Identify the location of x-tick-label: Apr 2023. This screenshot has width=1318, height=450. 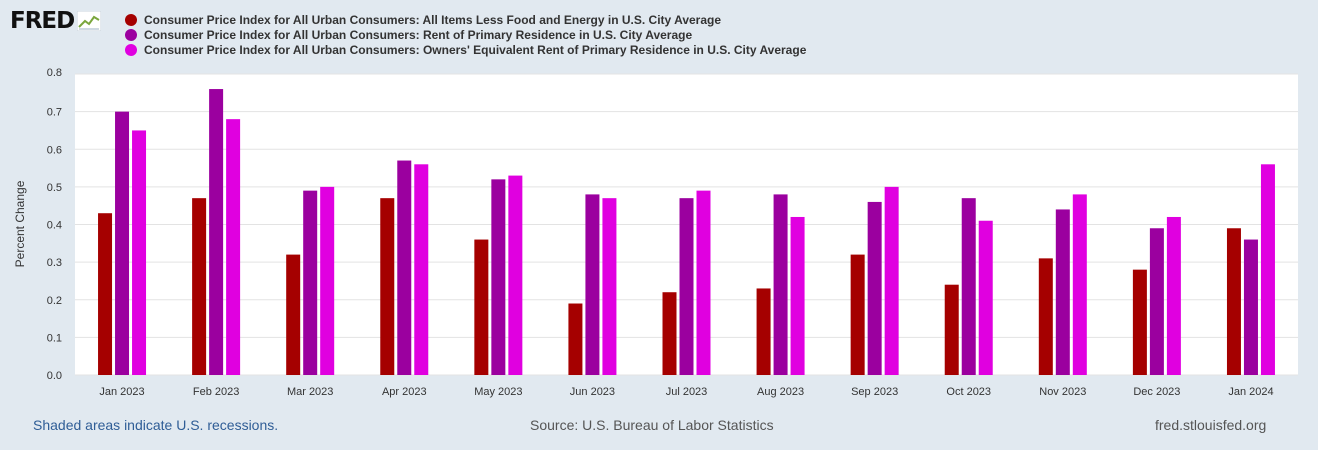
(404, 392).